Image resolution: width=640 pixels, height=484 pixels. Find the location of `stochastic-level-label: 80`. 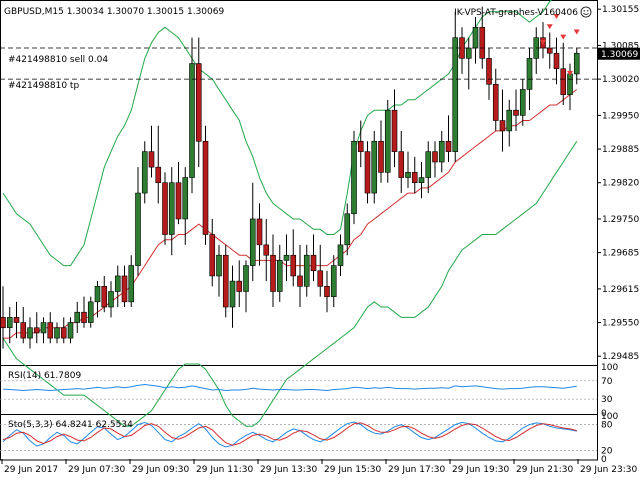

stochastic-level-label: 80 is located at coordinates (607, 426).